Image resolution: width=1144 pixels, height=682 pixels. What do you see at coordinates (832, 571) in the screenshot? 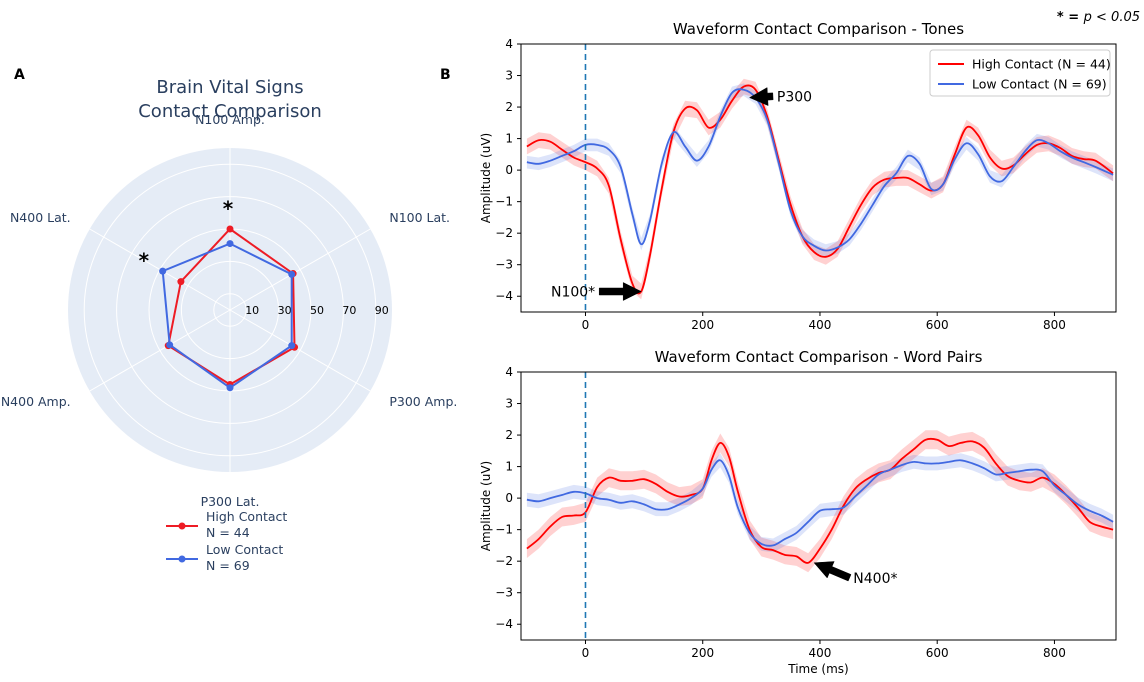
I see `words-annotation-arrow-n400` at bounding box center [832, 571].